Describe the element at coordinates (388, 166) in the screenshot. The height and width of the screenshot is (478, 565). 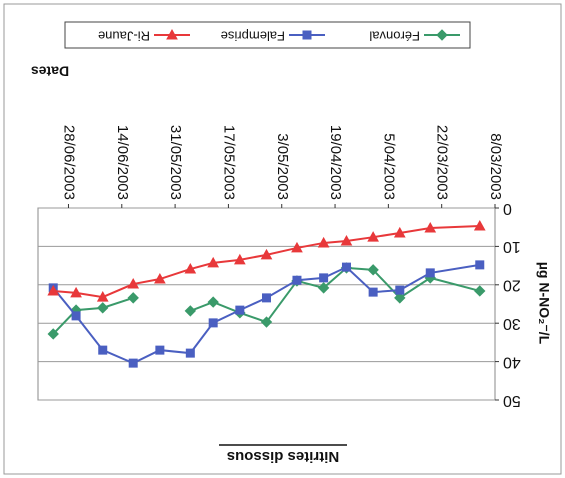
I see `x-tick-label: 5/04/2003` at that location.